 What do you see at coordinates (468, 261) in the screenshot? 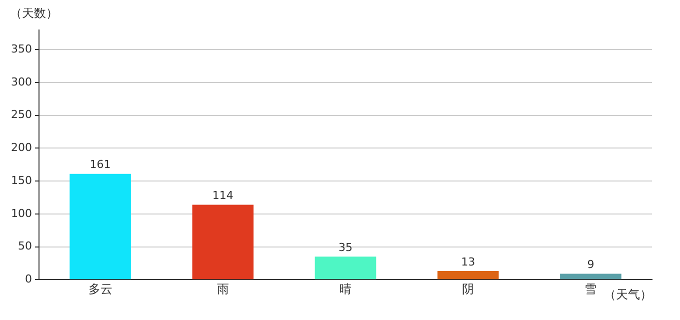
I see `data-label: 13` at bounding box center [468, 261].